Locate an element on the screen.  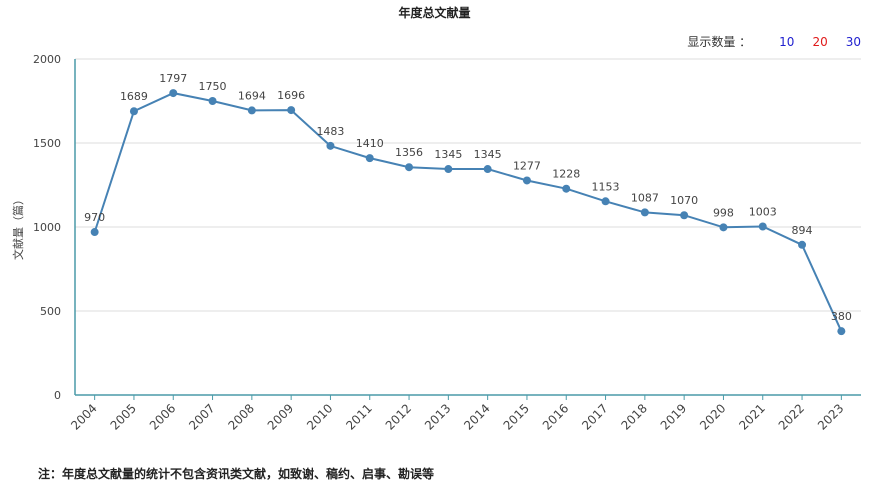
data-label: 970 is located at coordinates (94, 217).